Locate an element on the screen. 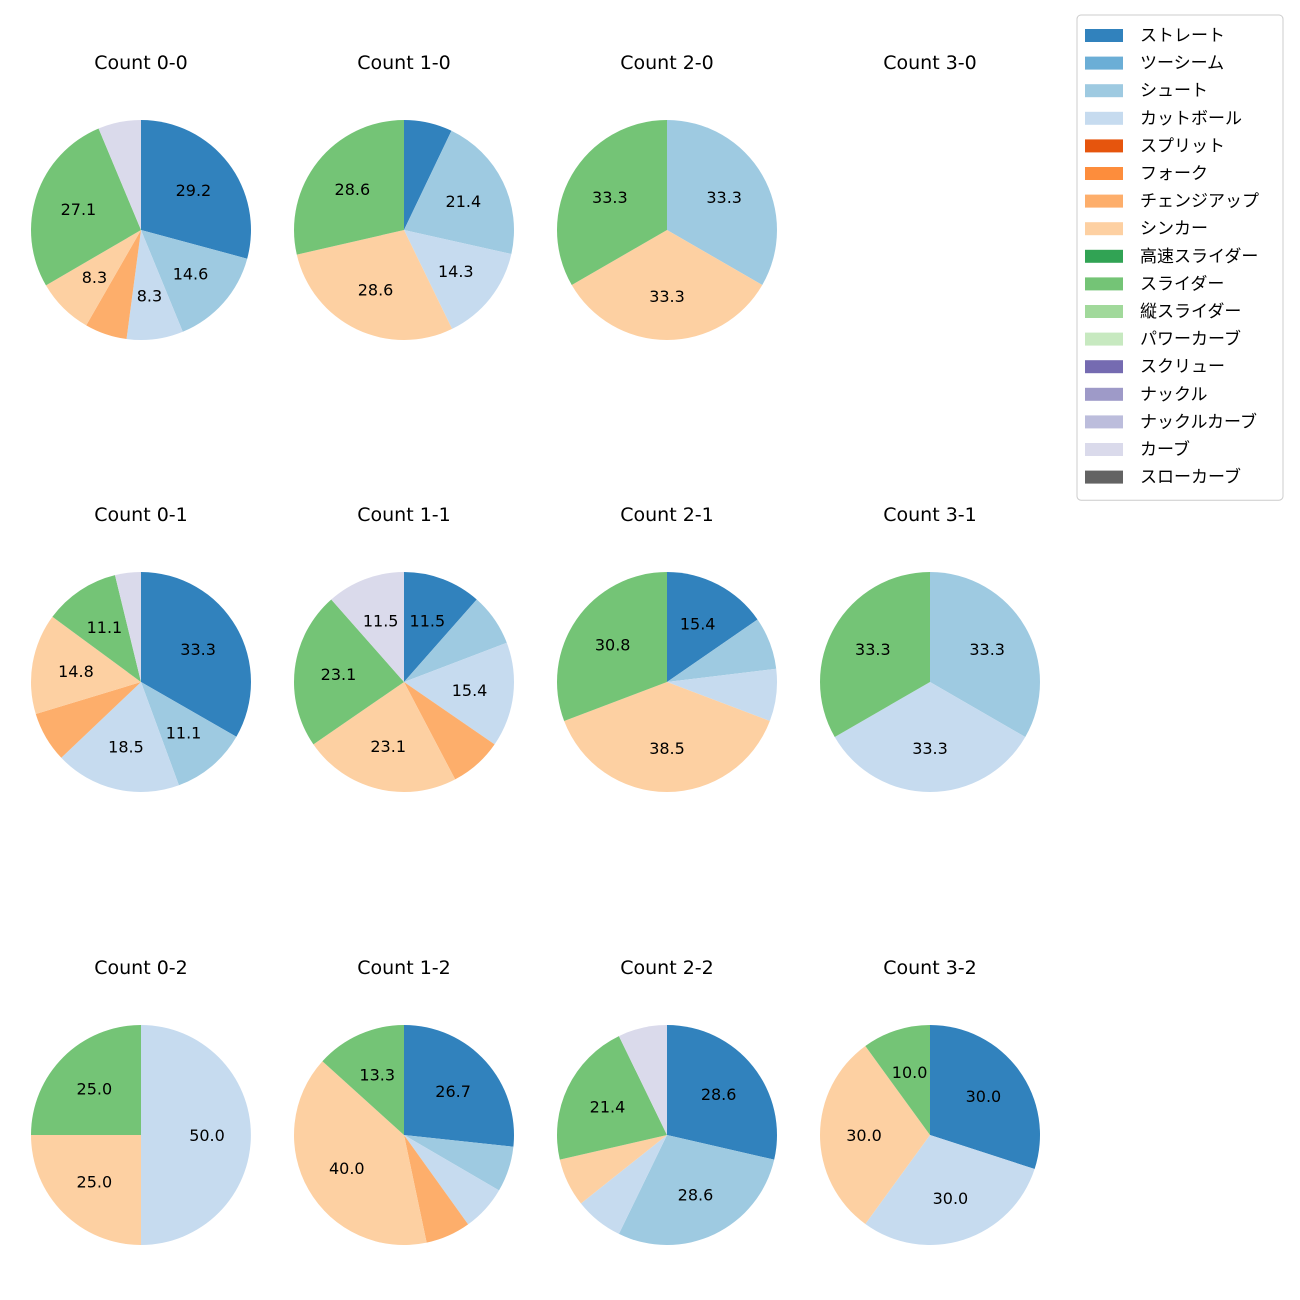  legend-label: チェンジアップ is located at coordinates (1199, 202).